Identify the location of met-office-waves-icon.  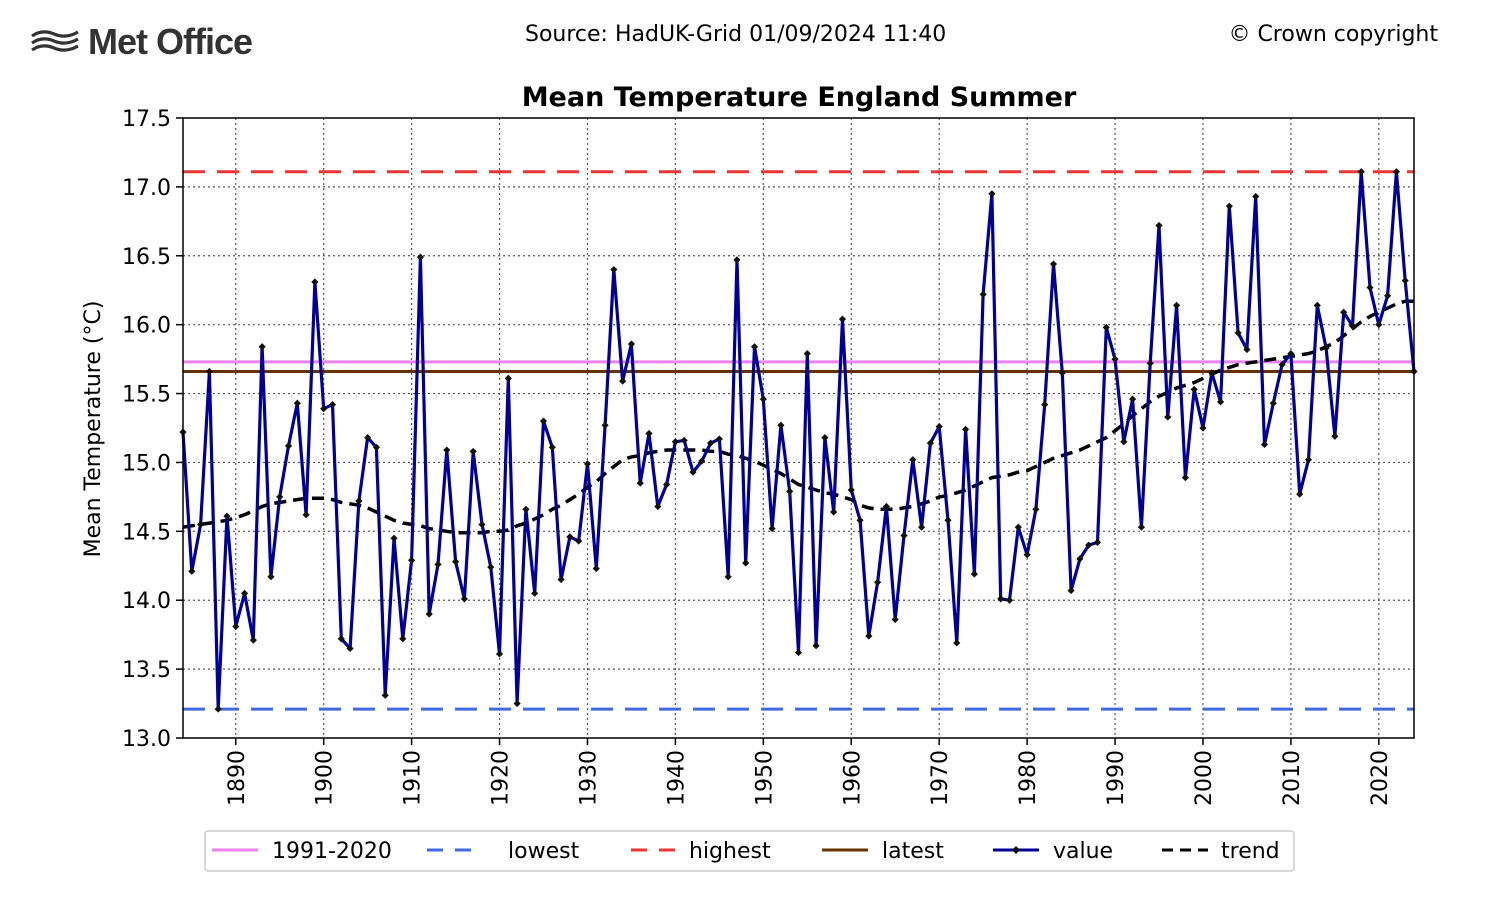
(55, 41).